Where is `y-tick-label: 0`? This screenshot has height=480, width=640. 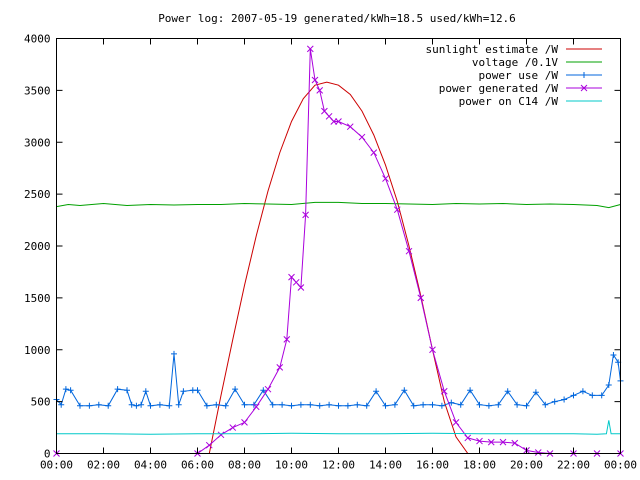
y-tick-label: 0 is located at coordinates (47, 454).